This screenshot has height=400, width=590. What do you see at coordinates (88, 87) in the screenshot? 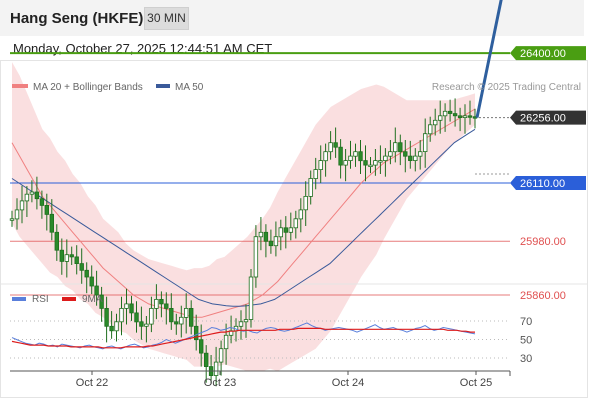
I see `legend-bollinger: MA 20 + Bollinger Bands` at bounding box center [88, 87].